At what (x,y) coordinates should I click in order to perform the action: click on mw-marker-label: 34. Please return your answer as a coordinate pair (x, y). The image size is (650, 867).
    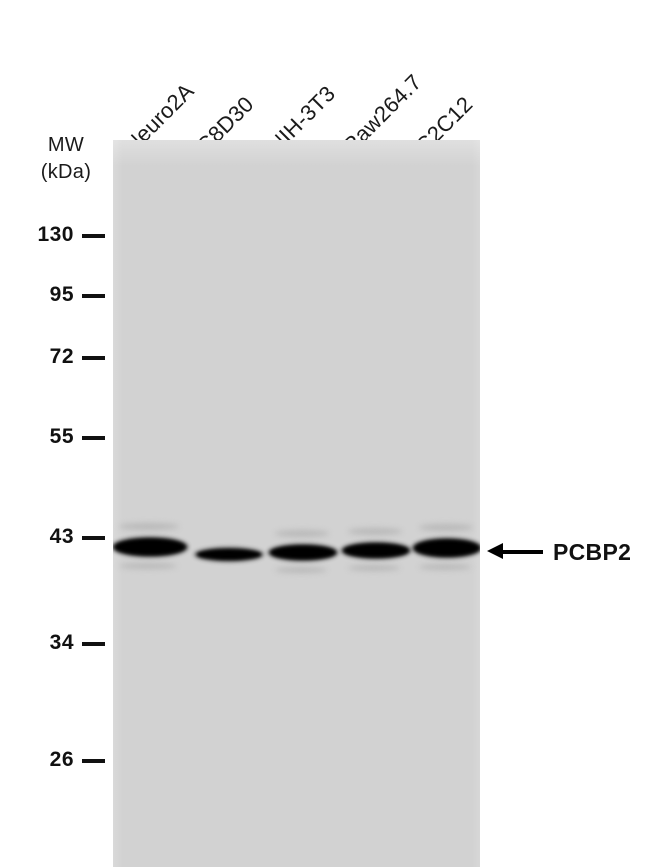
    Looking at the image, I should click on (61, 642).